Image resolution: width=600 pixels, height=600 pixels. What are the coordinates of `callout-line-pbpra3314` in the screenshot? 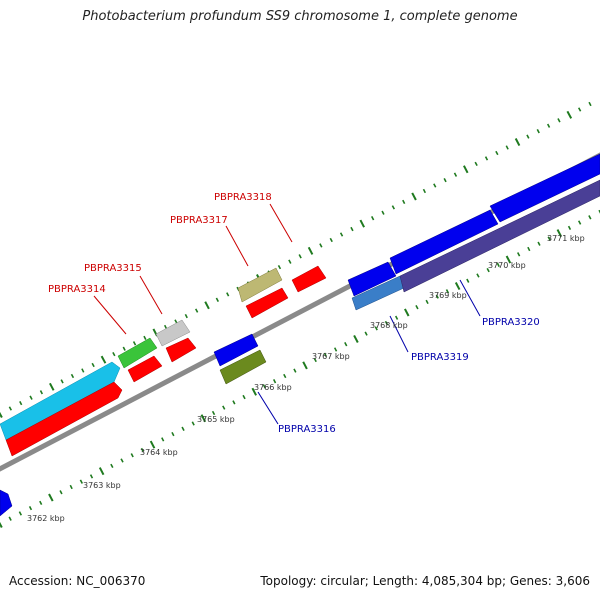 It's located at (110, 315).